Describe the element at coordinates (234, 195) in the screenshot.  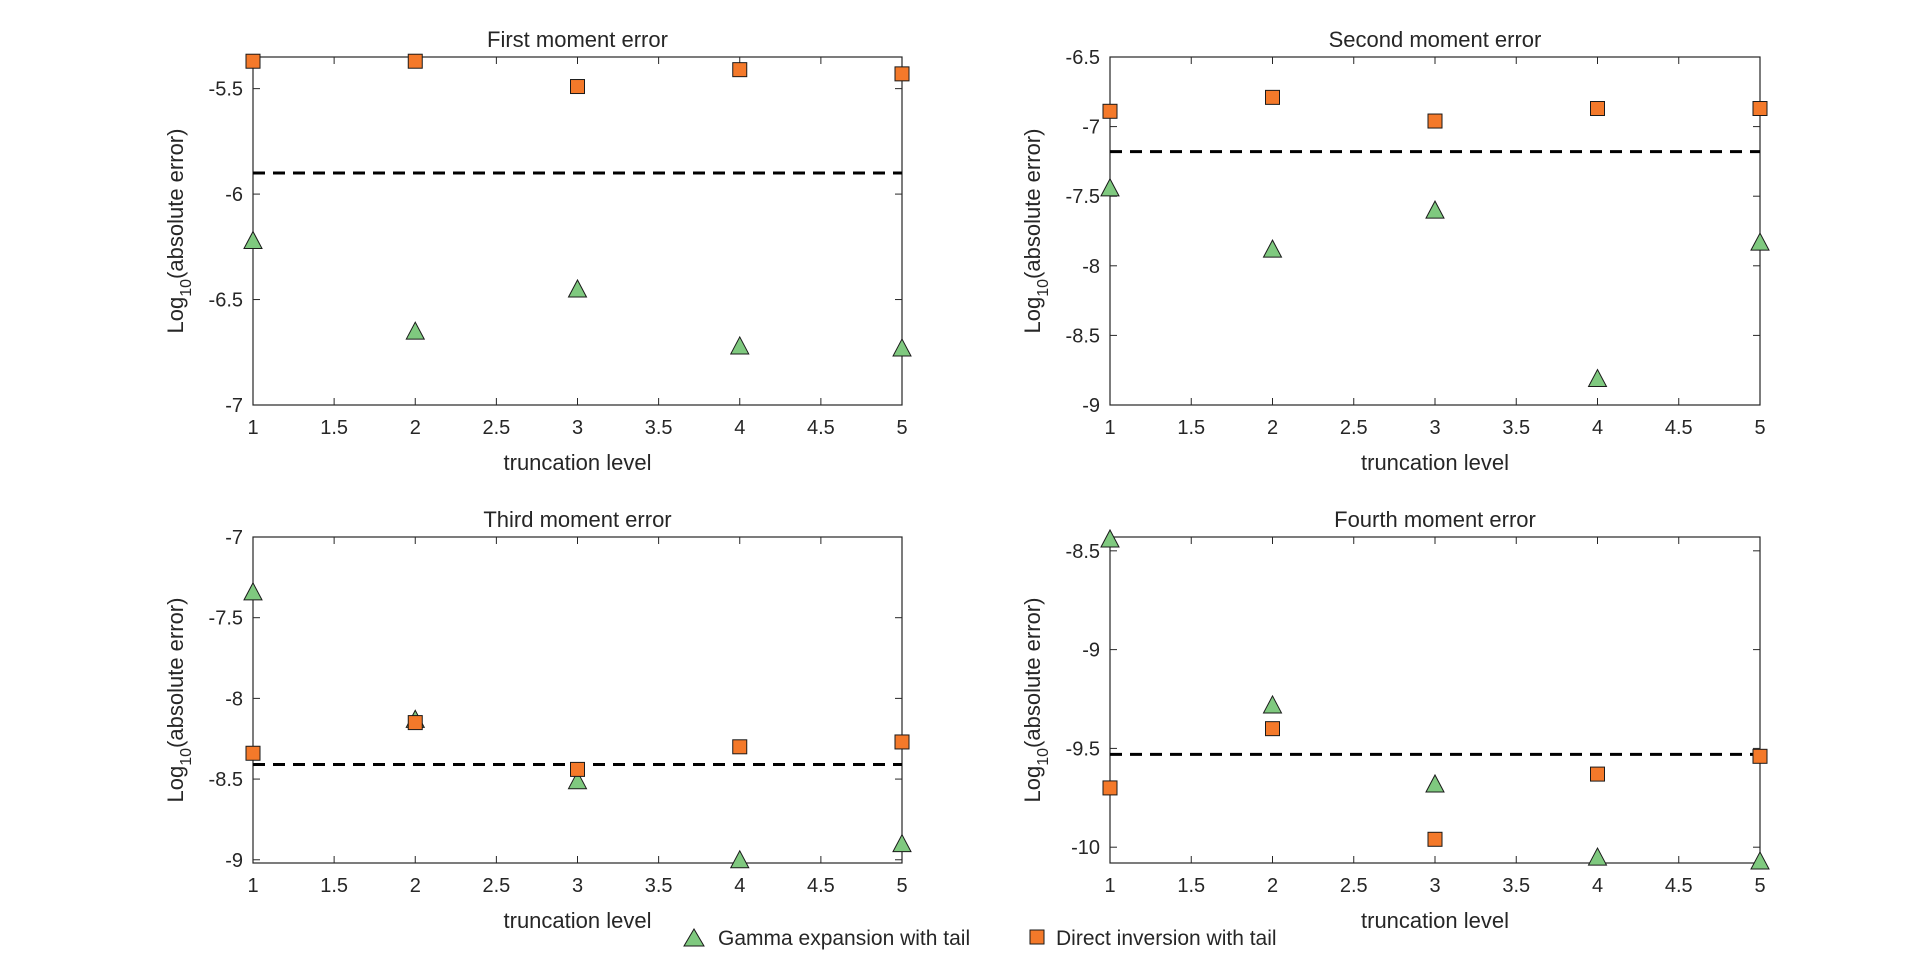
I see `y-tick-label: -6` at that location.